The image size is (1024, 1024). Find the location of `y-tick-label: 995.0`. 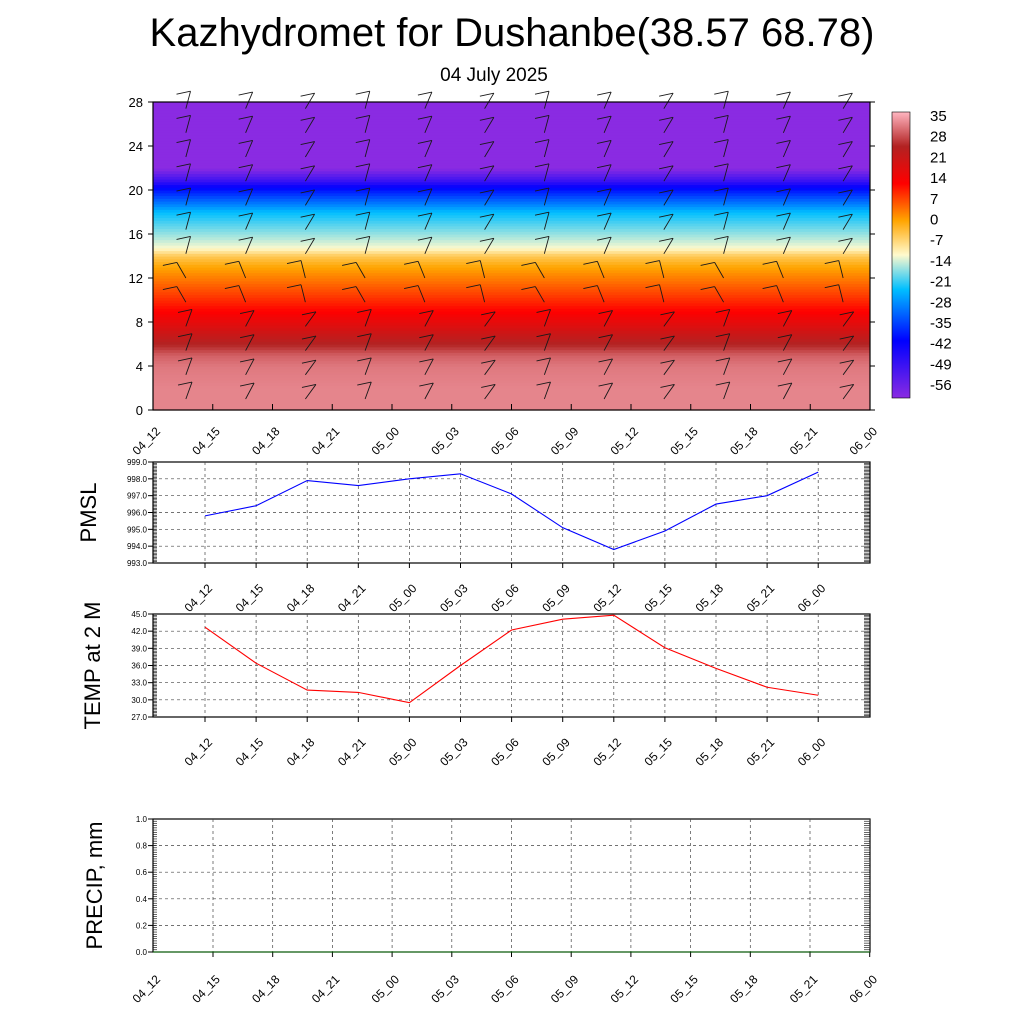

y-tick-label: 995.0 is located at coordinates (137, 529).